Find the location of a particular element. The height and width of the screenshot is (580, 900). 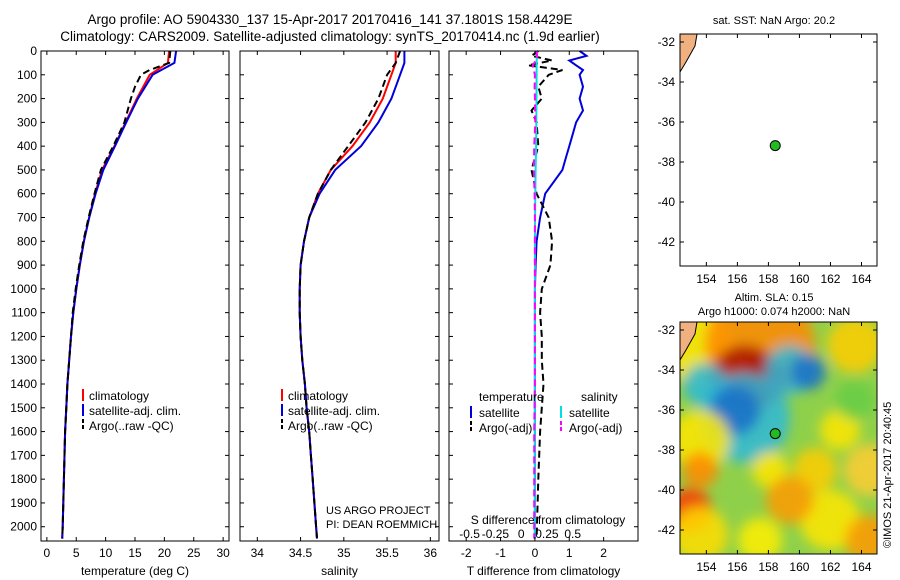

series-line-satellite-adj-clim- is located at coordinates (119, 294).